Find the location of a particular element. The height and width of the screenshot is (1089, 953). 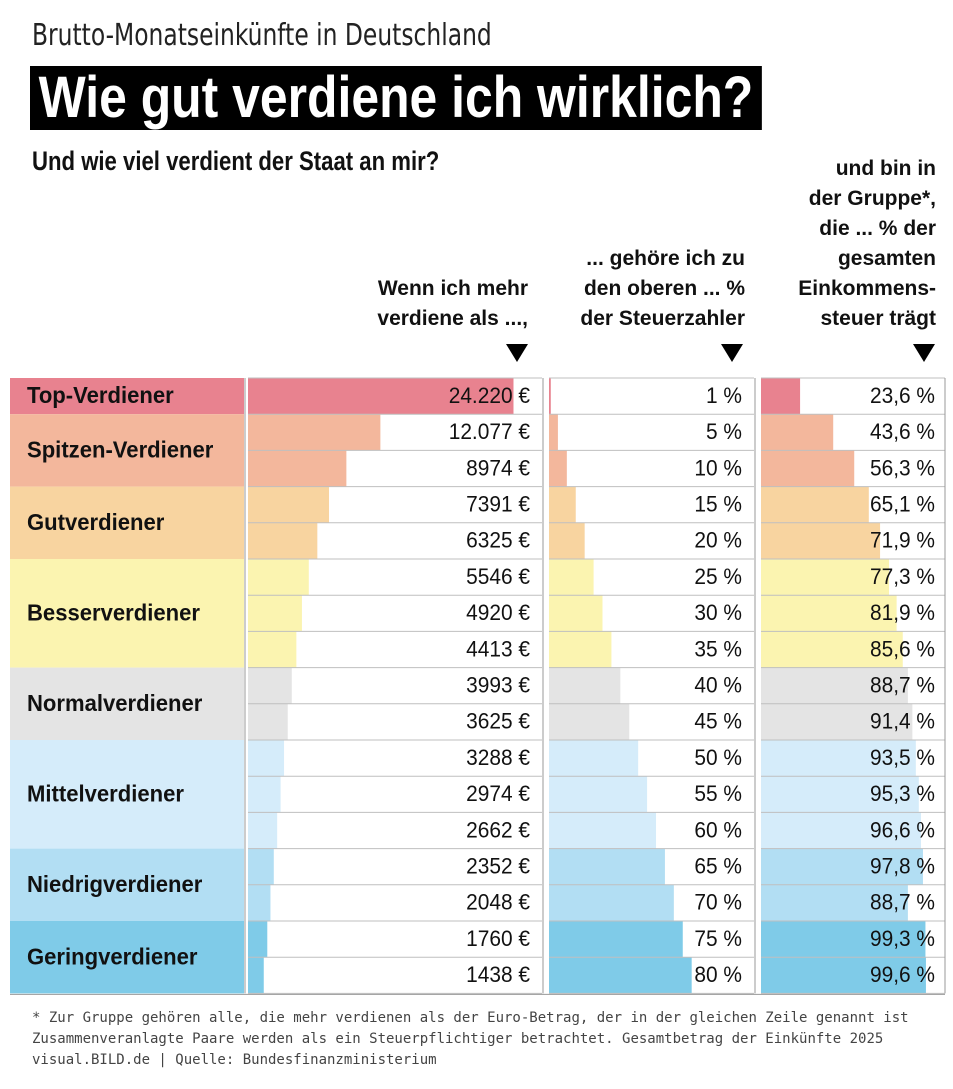

taxpayer-rank-label: 30 % is located at coordinates (718, 613).